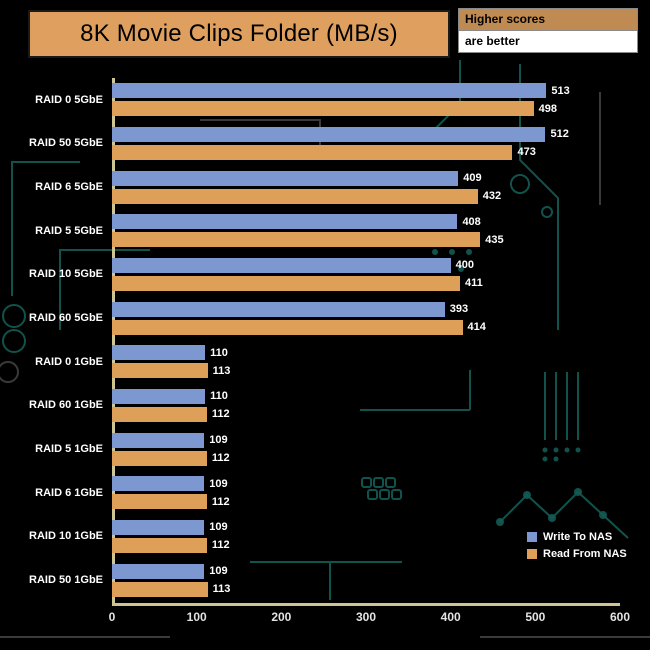 This screenshot has width=650, height=650. Describe the element at coordinates (69, 361) in the screenshot. I see `category-label: RAID 0 1GbE` at that location.